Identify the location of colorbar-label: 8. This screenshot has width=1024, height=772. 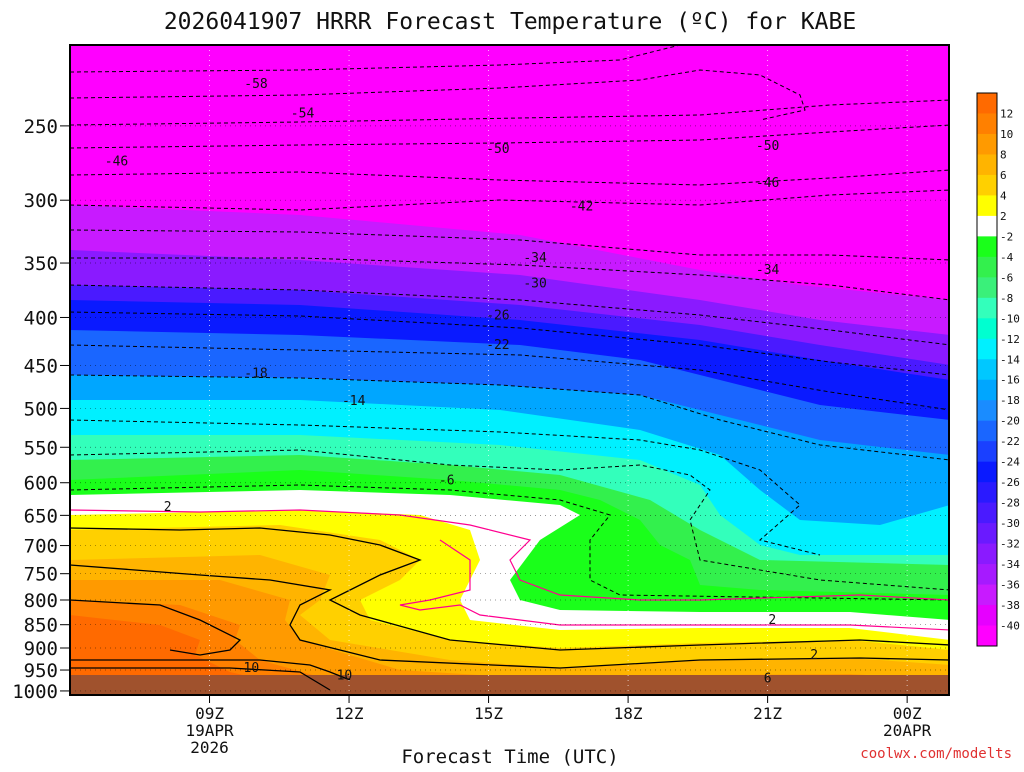
(1003, 154).